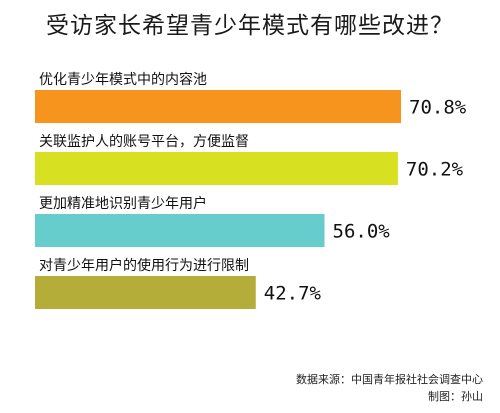 The height and width of the screenshot is (413, 500). What do you see at coordinates (293, 294) in the screenshot?
I see `value-label: 42.7%` at bounding box center [293, 294].